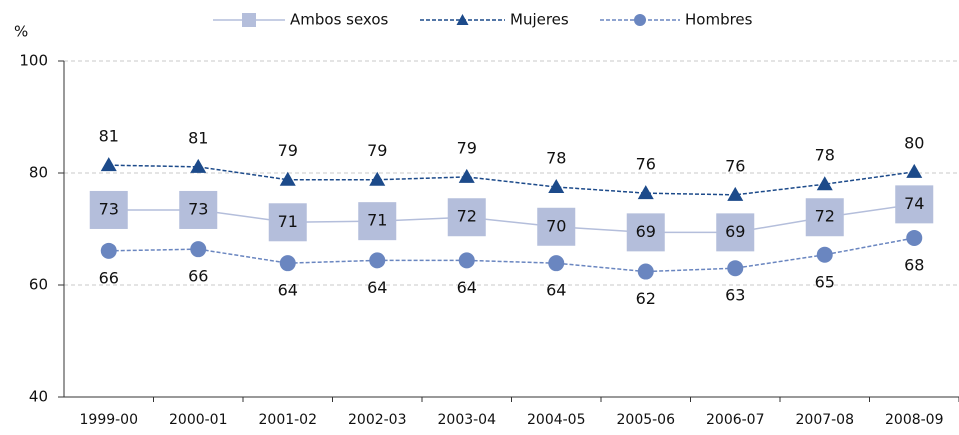 This screenshot has width=959, height=435. Describe the element at coordinates (467, 420) in the screenshot. I see `x-tick-label: 2003-04` at that location.